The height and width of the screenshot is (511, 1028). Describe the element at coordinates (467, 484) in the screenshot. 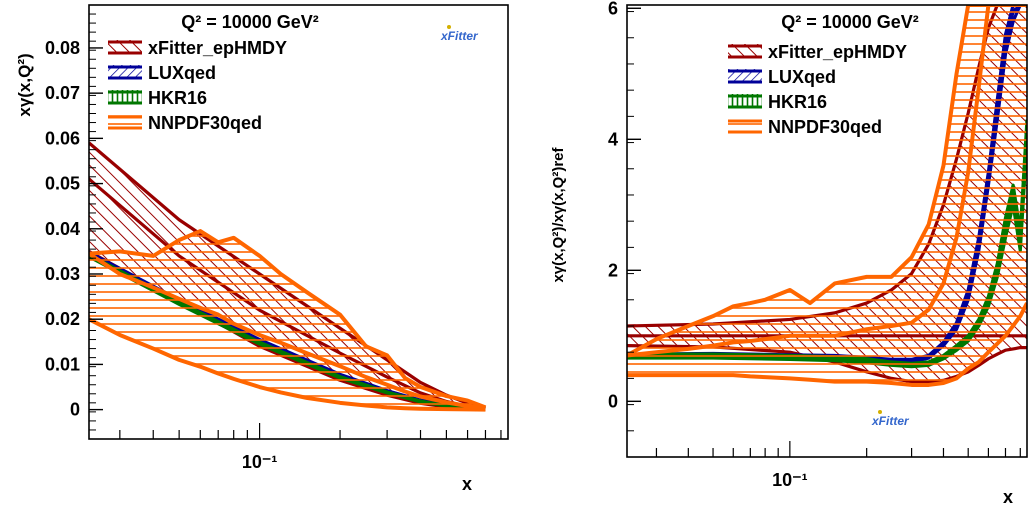

I see `x-axis-label-abs: x` at that location.